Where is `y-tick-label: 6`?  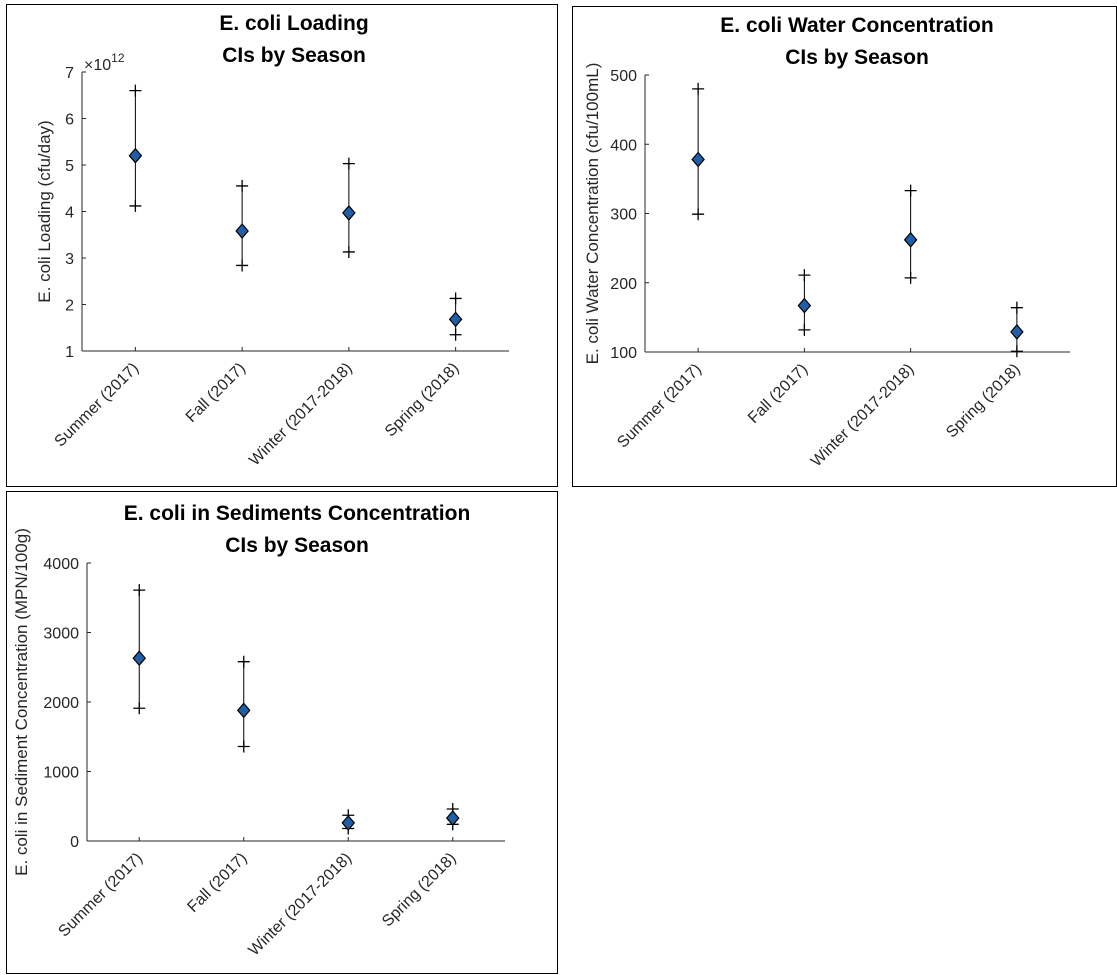
y-tick-label: 6 is located at coordinates (69, 120).